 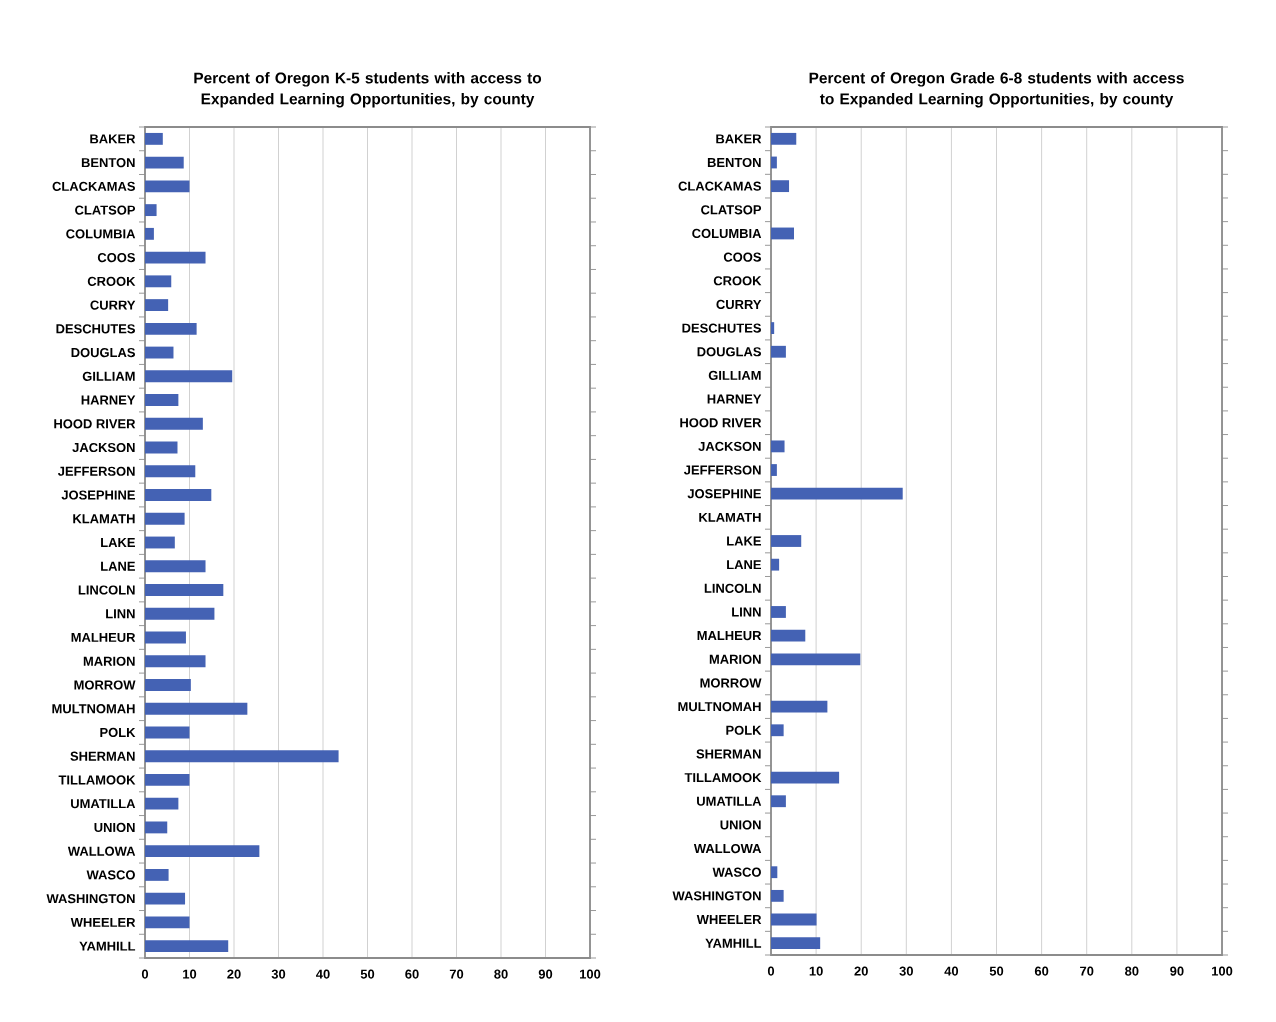 I want to click on y-tick-label: SHERMAN, so click(x=102, y=756).